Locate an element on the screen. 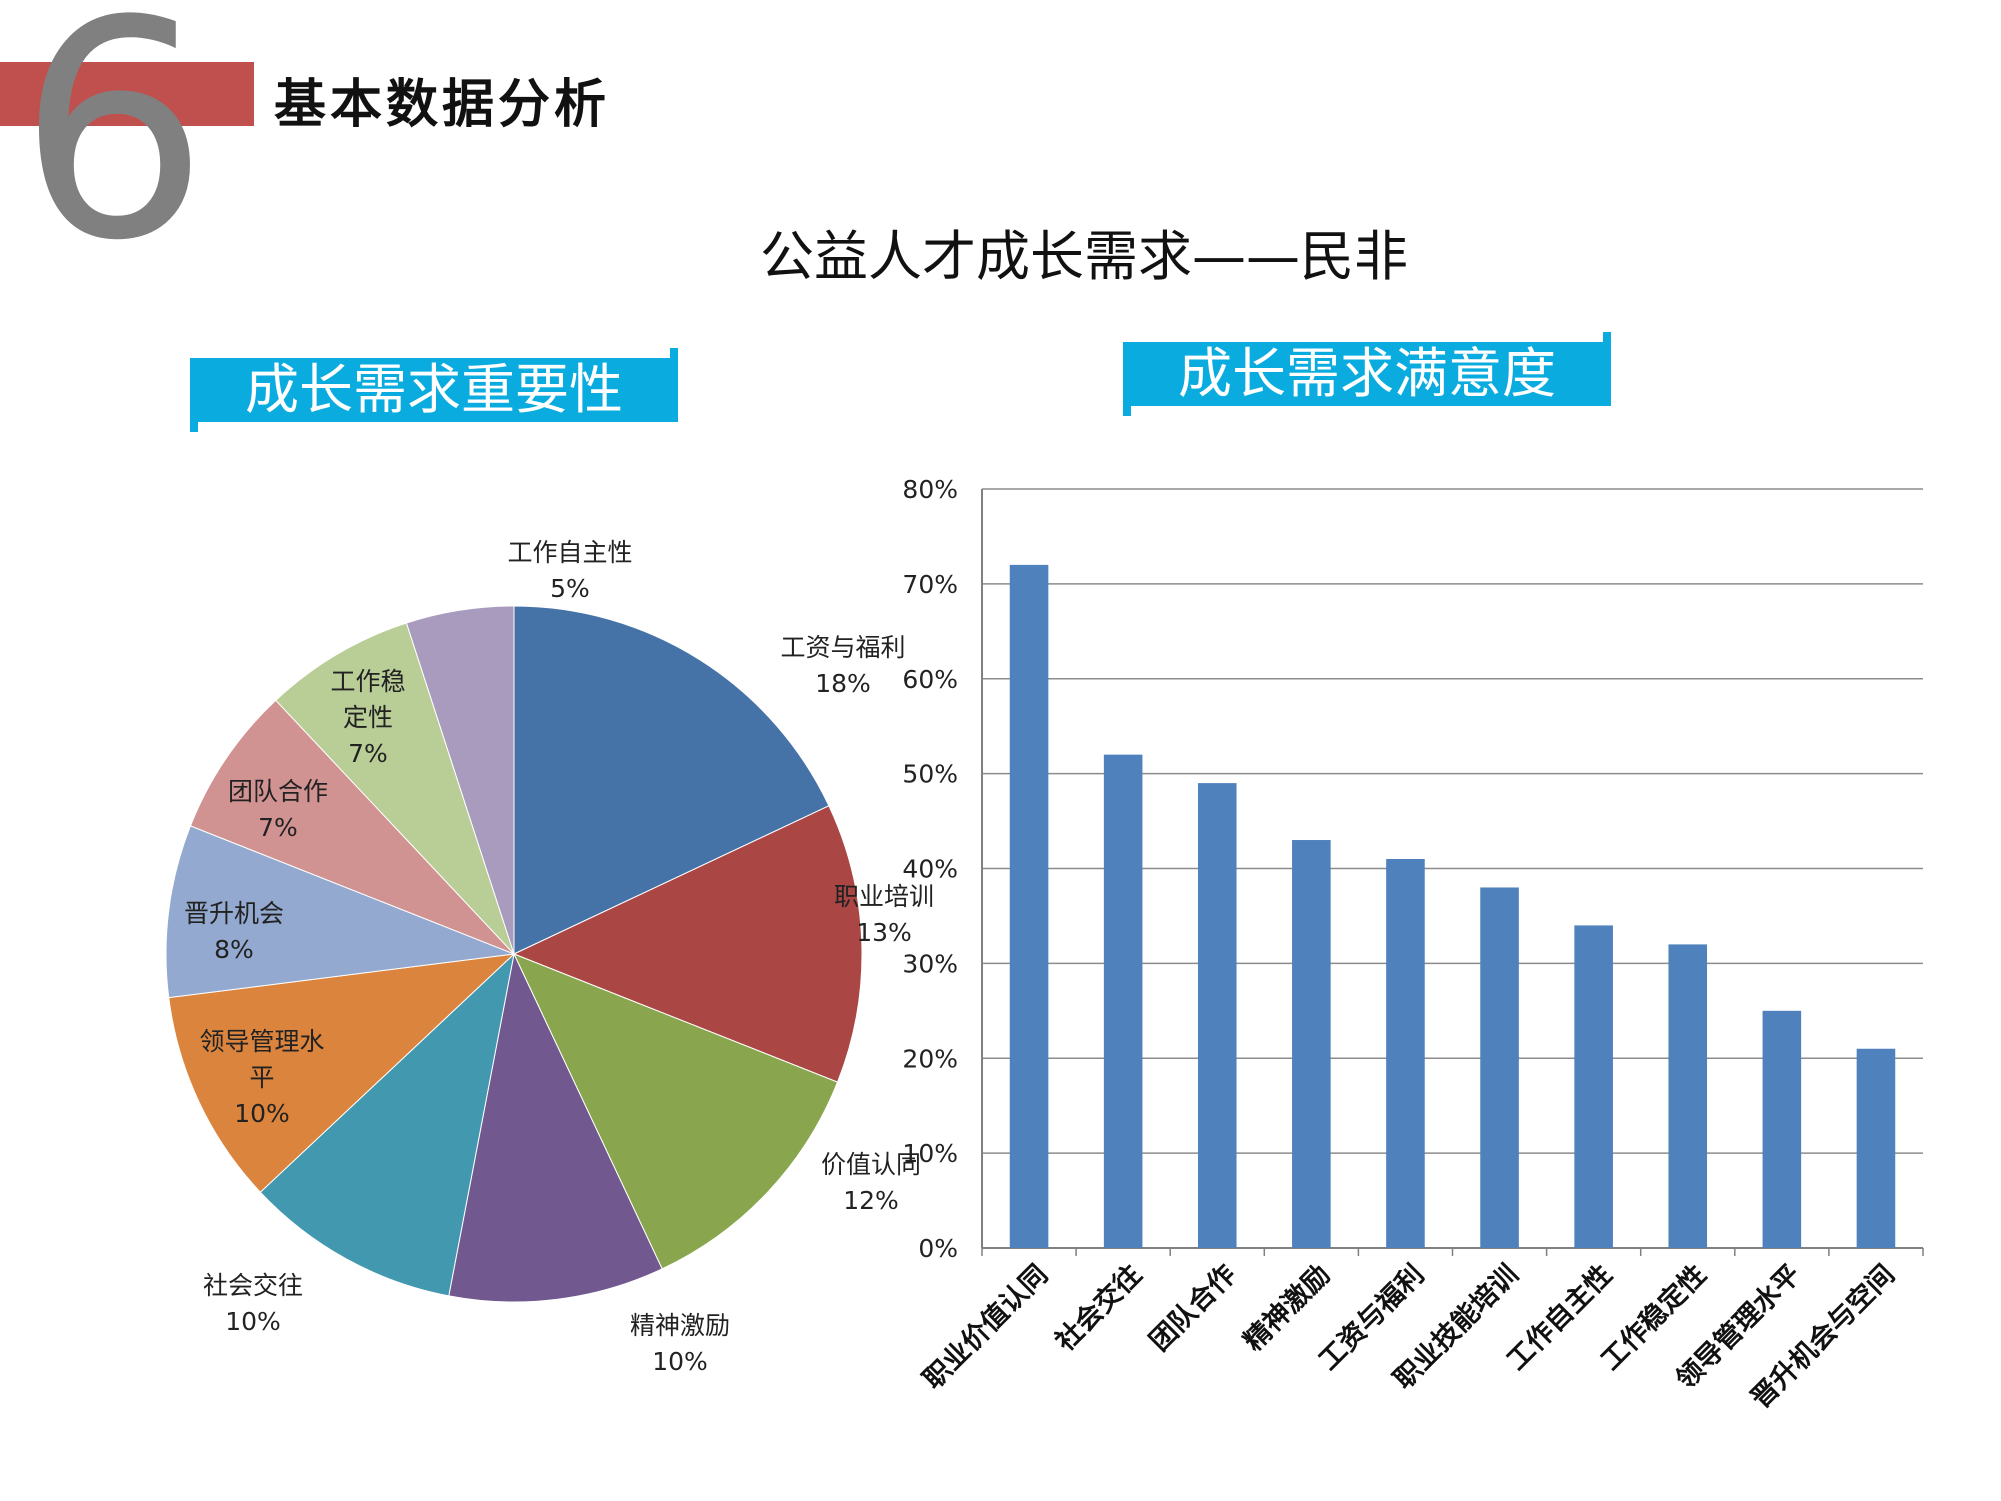  bar-chart-title: 成长需求满意度 is located at coordinates (1367, 374).